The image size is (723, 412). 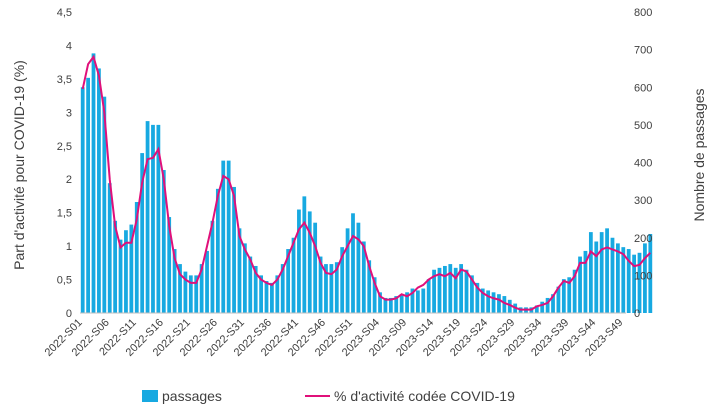 I want to click on right-tick-label: 0, so click(x=637, y=314).